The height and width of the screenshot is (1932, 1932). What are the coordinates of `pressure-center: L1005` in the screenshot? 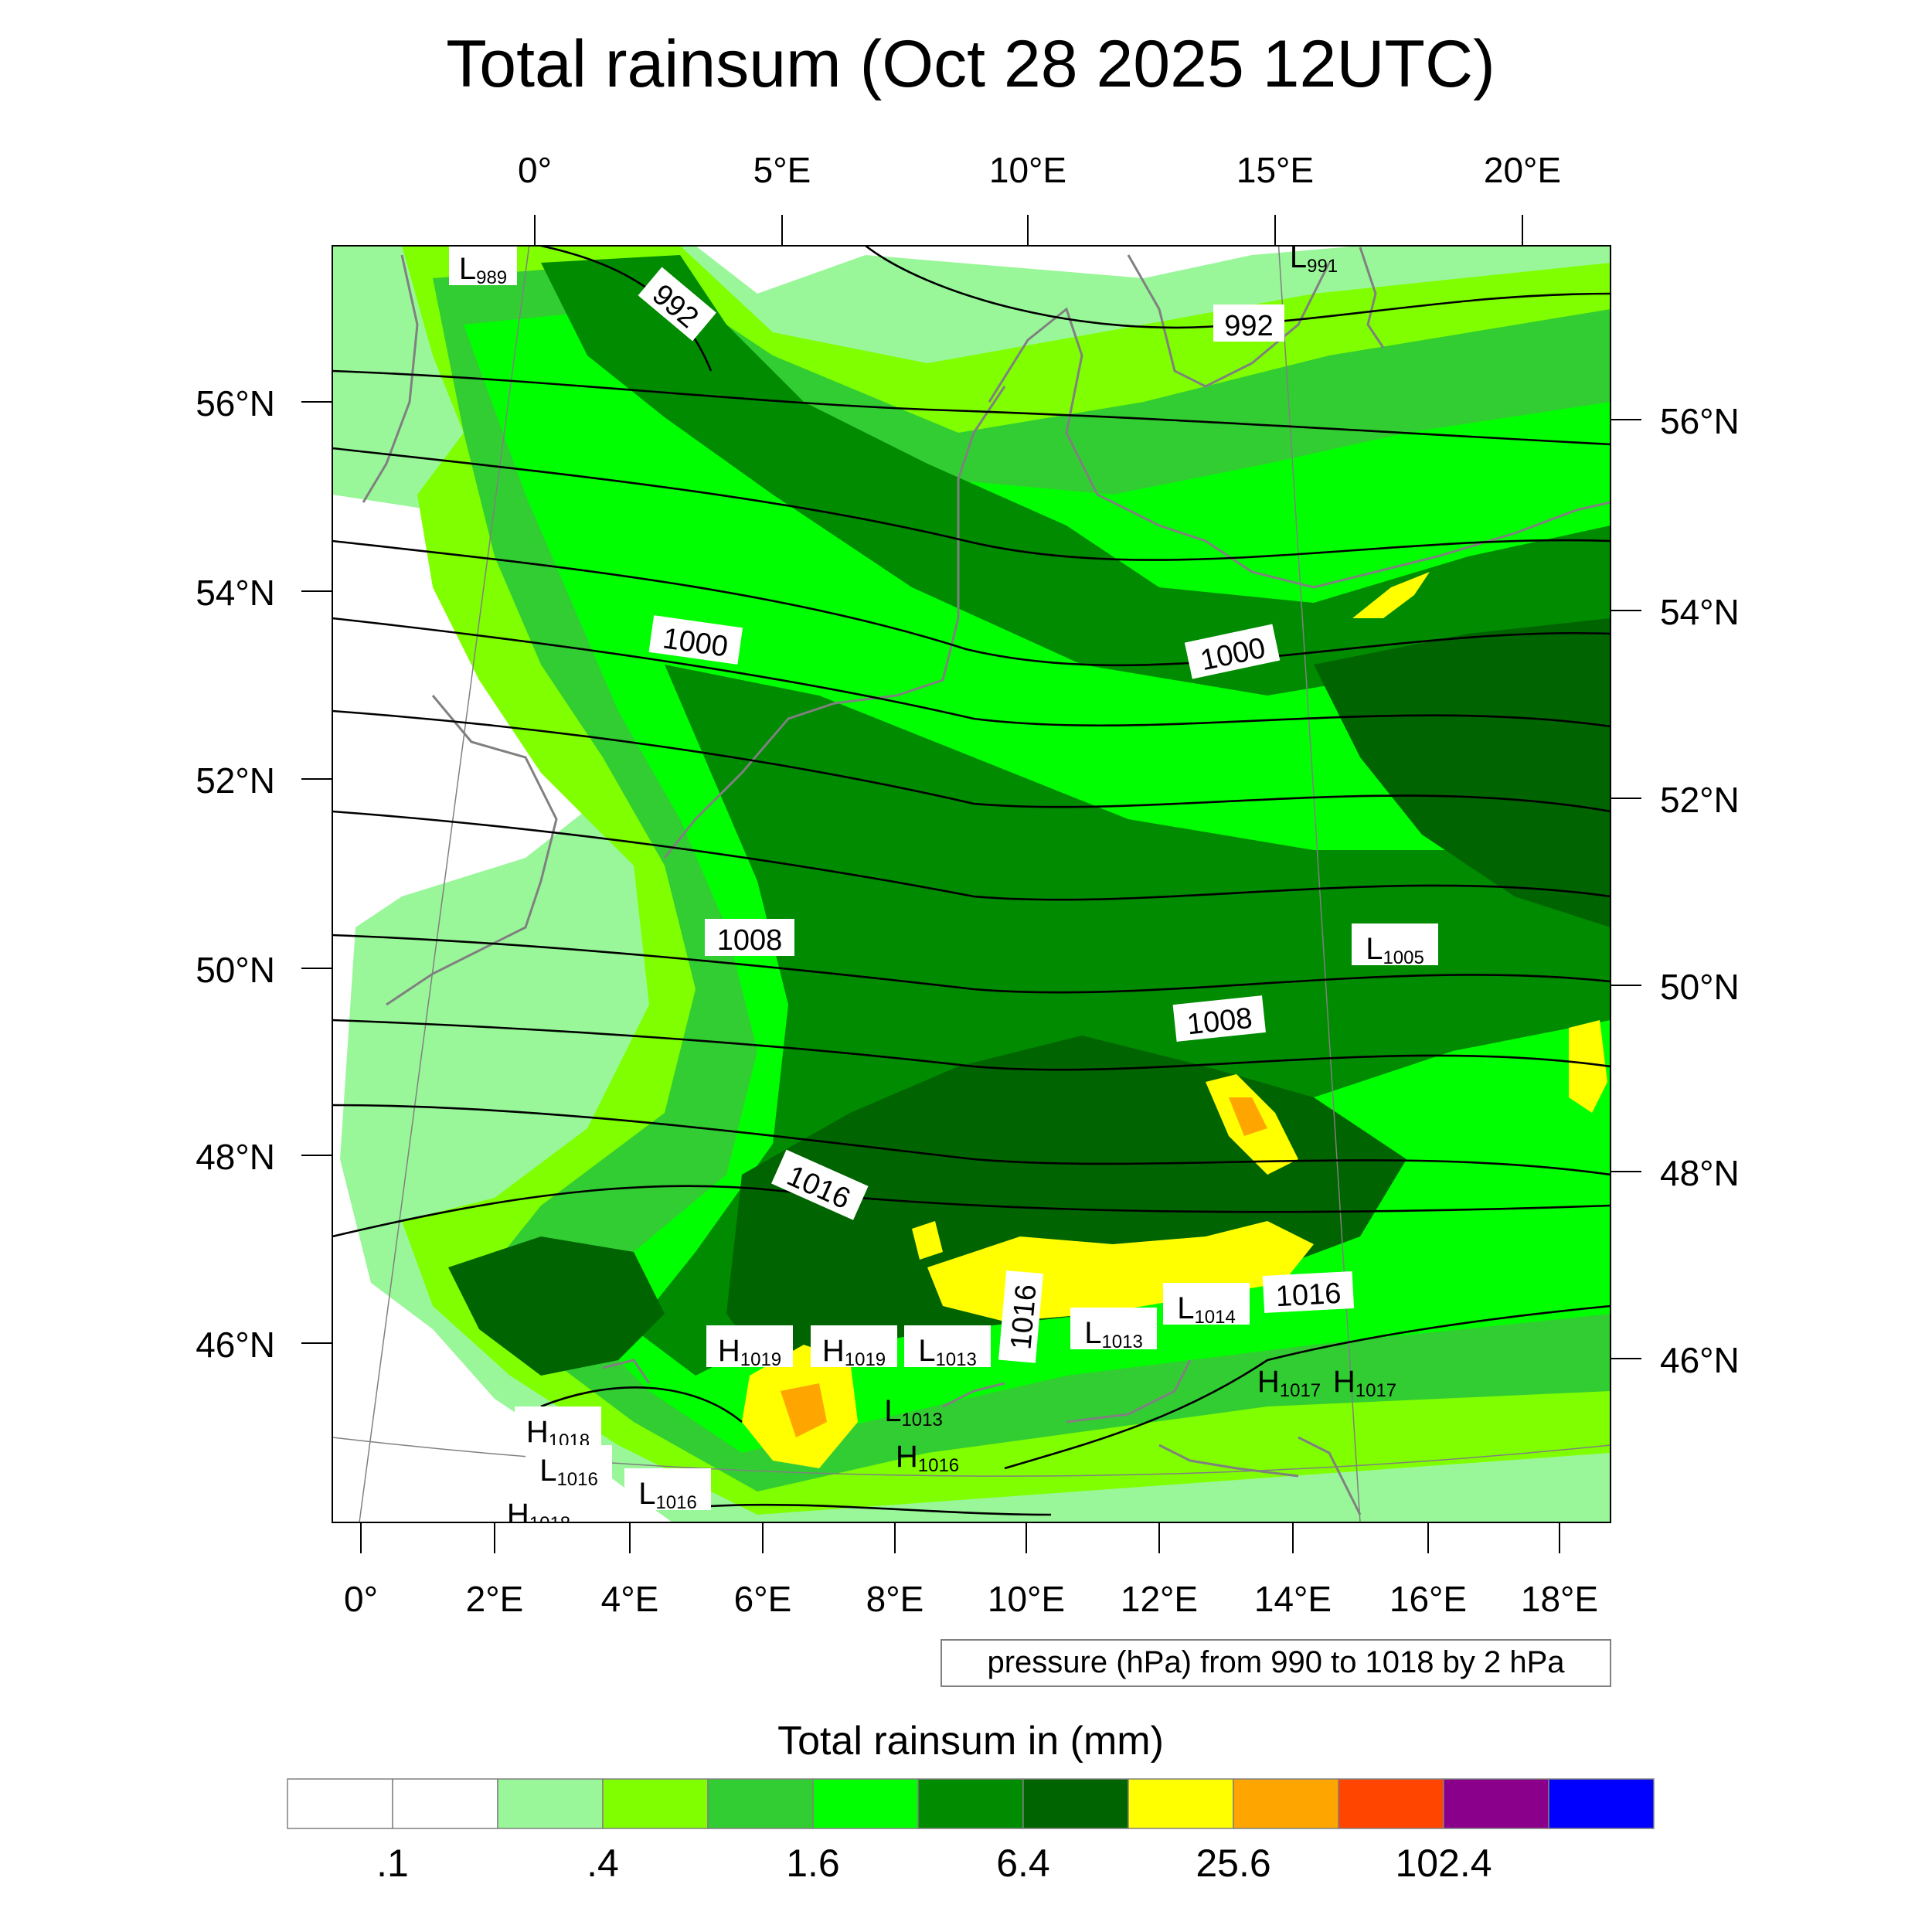 It's located at (1395, 946).